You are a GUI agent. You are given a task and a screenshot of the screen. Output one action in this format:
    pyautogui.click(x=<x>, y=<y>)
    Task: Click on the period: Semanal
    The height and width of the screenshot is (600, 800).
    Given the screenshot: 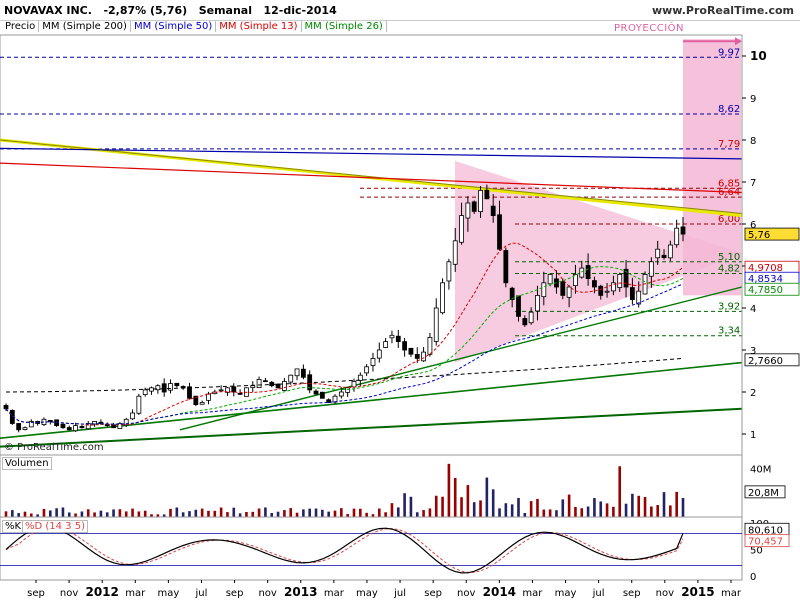 What is the action you would take?
    pyautogui.click(x=225, y=10)
    